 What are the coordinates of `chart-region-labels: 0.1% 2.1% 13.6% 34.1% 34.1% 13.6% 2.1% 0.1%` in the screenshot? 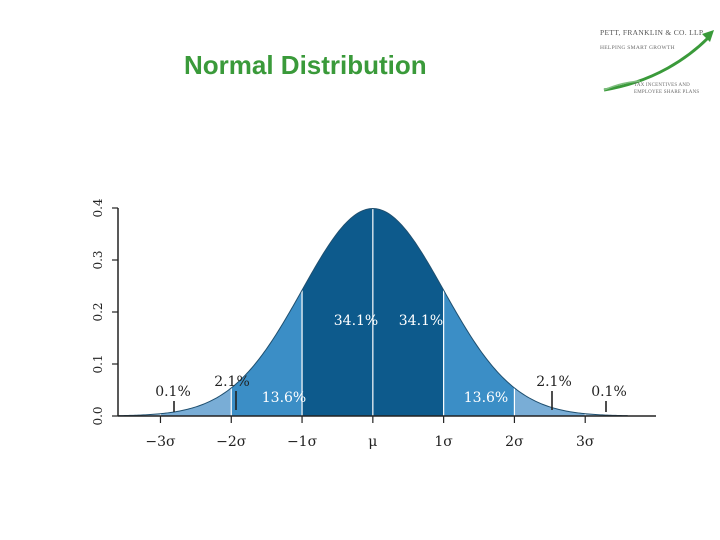 It's located at (391, 362).